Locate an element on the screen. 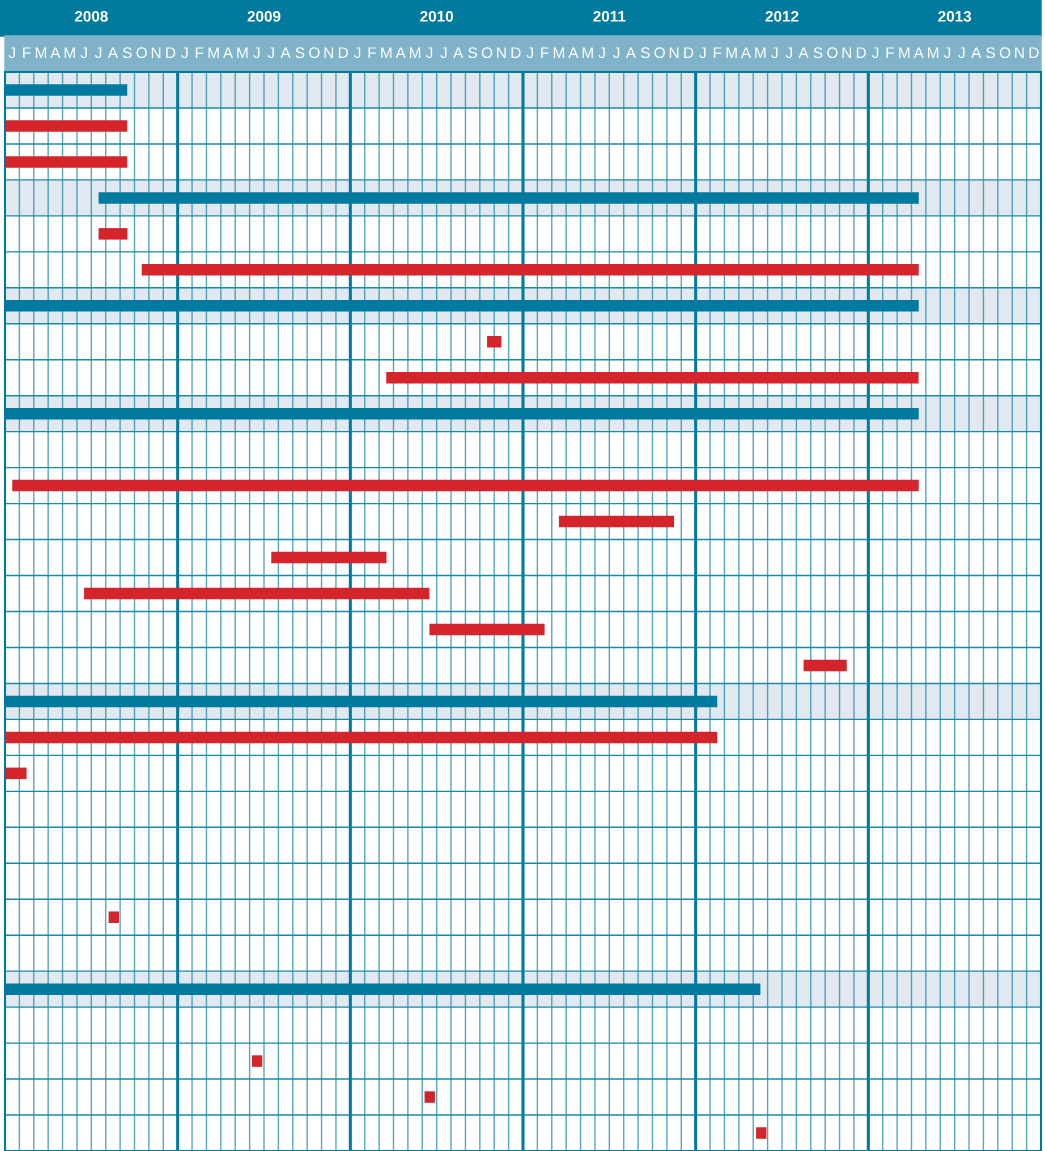  x-tick-label: 2012 is located at coordinates (782, 16).